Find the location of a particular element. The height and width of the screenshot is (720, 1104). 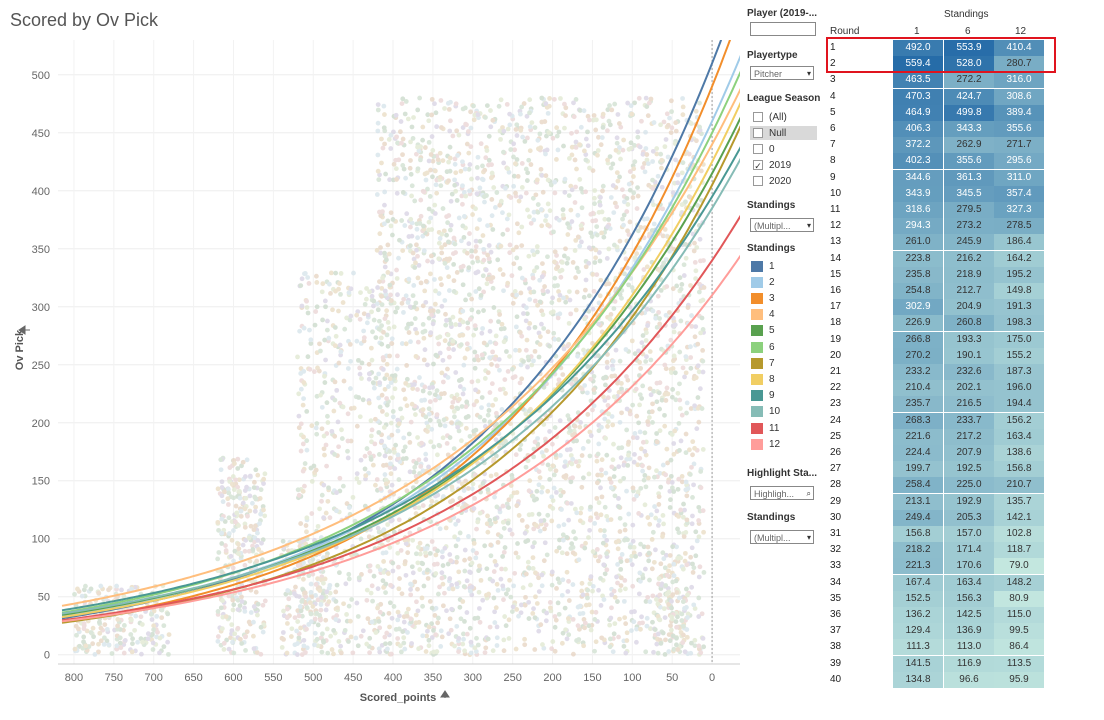

legend-item-2: 2 is located at coordinates (763, 282).